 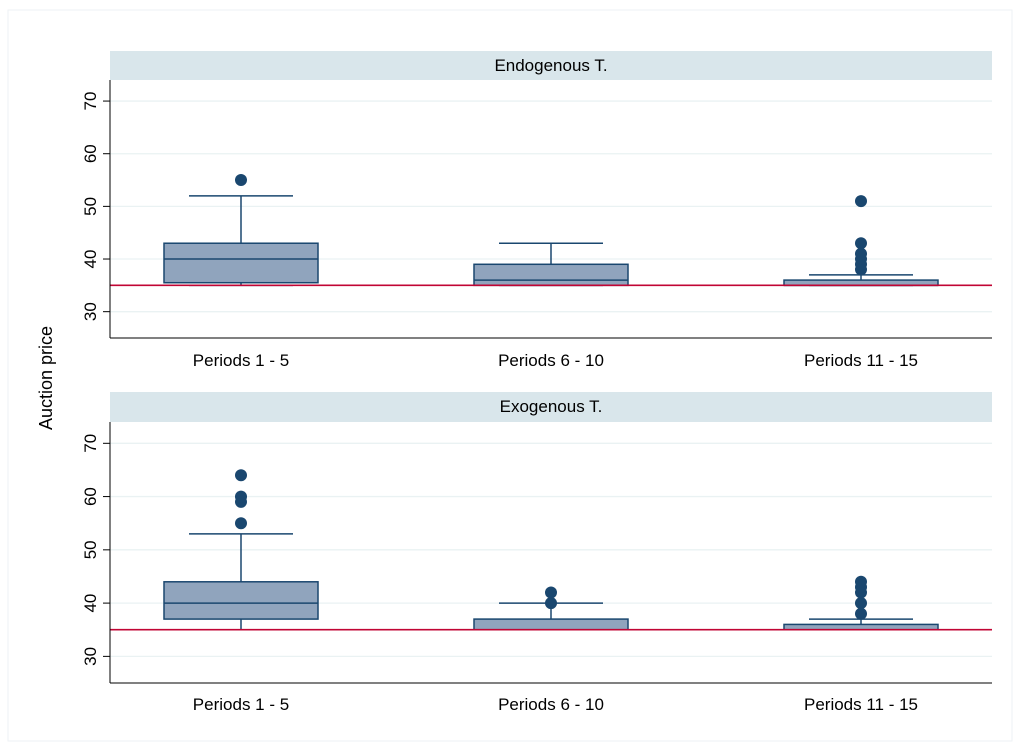 I want to click on panel-title: Endogenous T., so click(x=550, y=65).